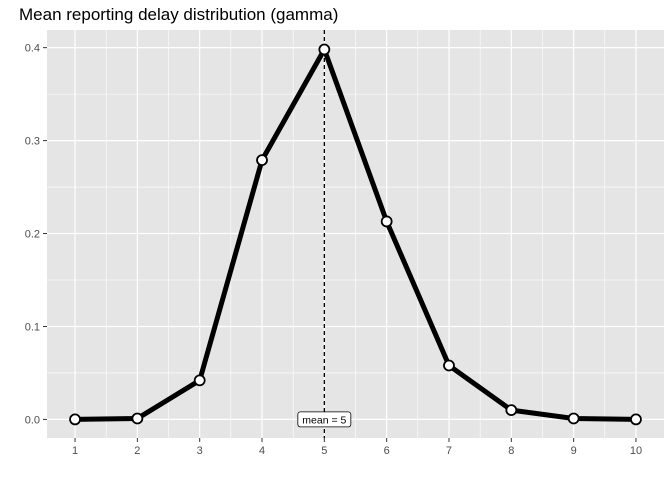  What do you see at coordinates (32, 142) in the screenshot?
I see `y-tick-label: 0.3` at bounding box center [32, 142].